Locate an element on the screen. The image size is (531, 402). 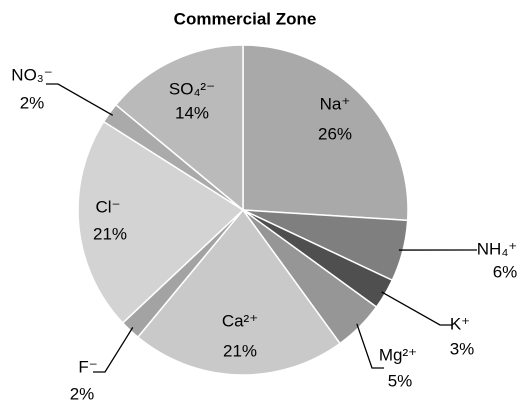
slice-label: SO₄²⁻ is located at coordinates (192, 88).